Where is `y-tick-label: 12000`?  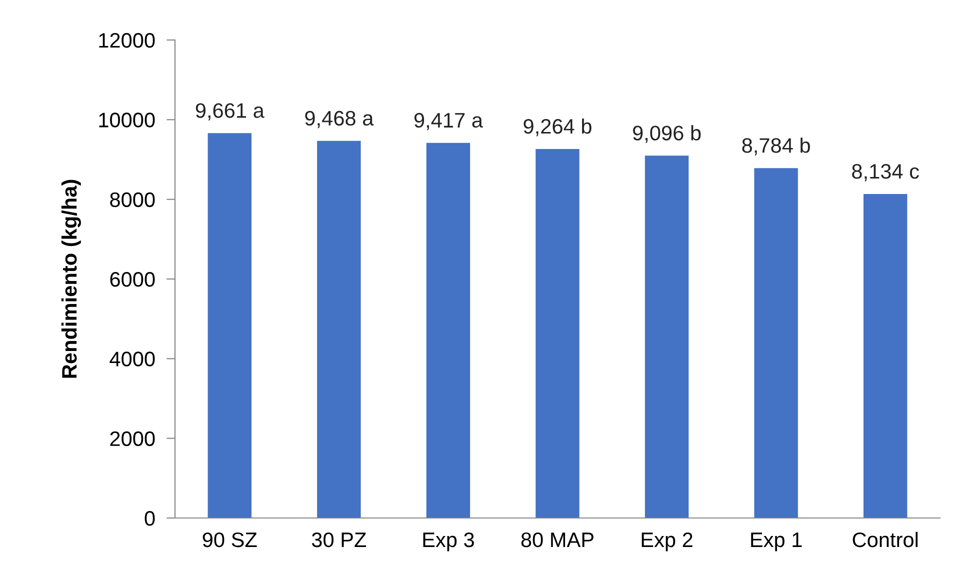
y-tick-label: 12000 is located at coordinates (127, 40).